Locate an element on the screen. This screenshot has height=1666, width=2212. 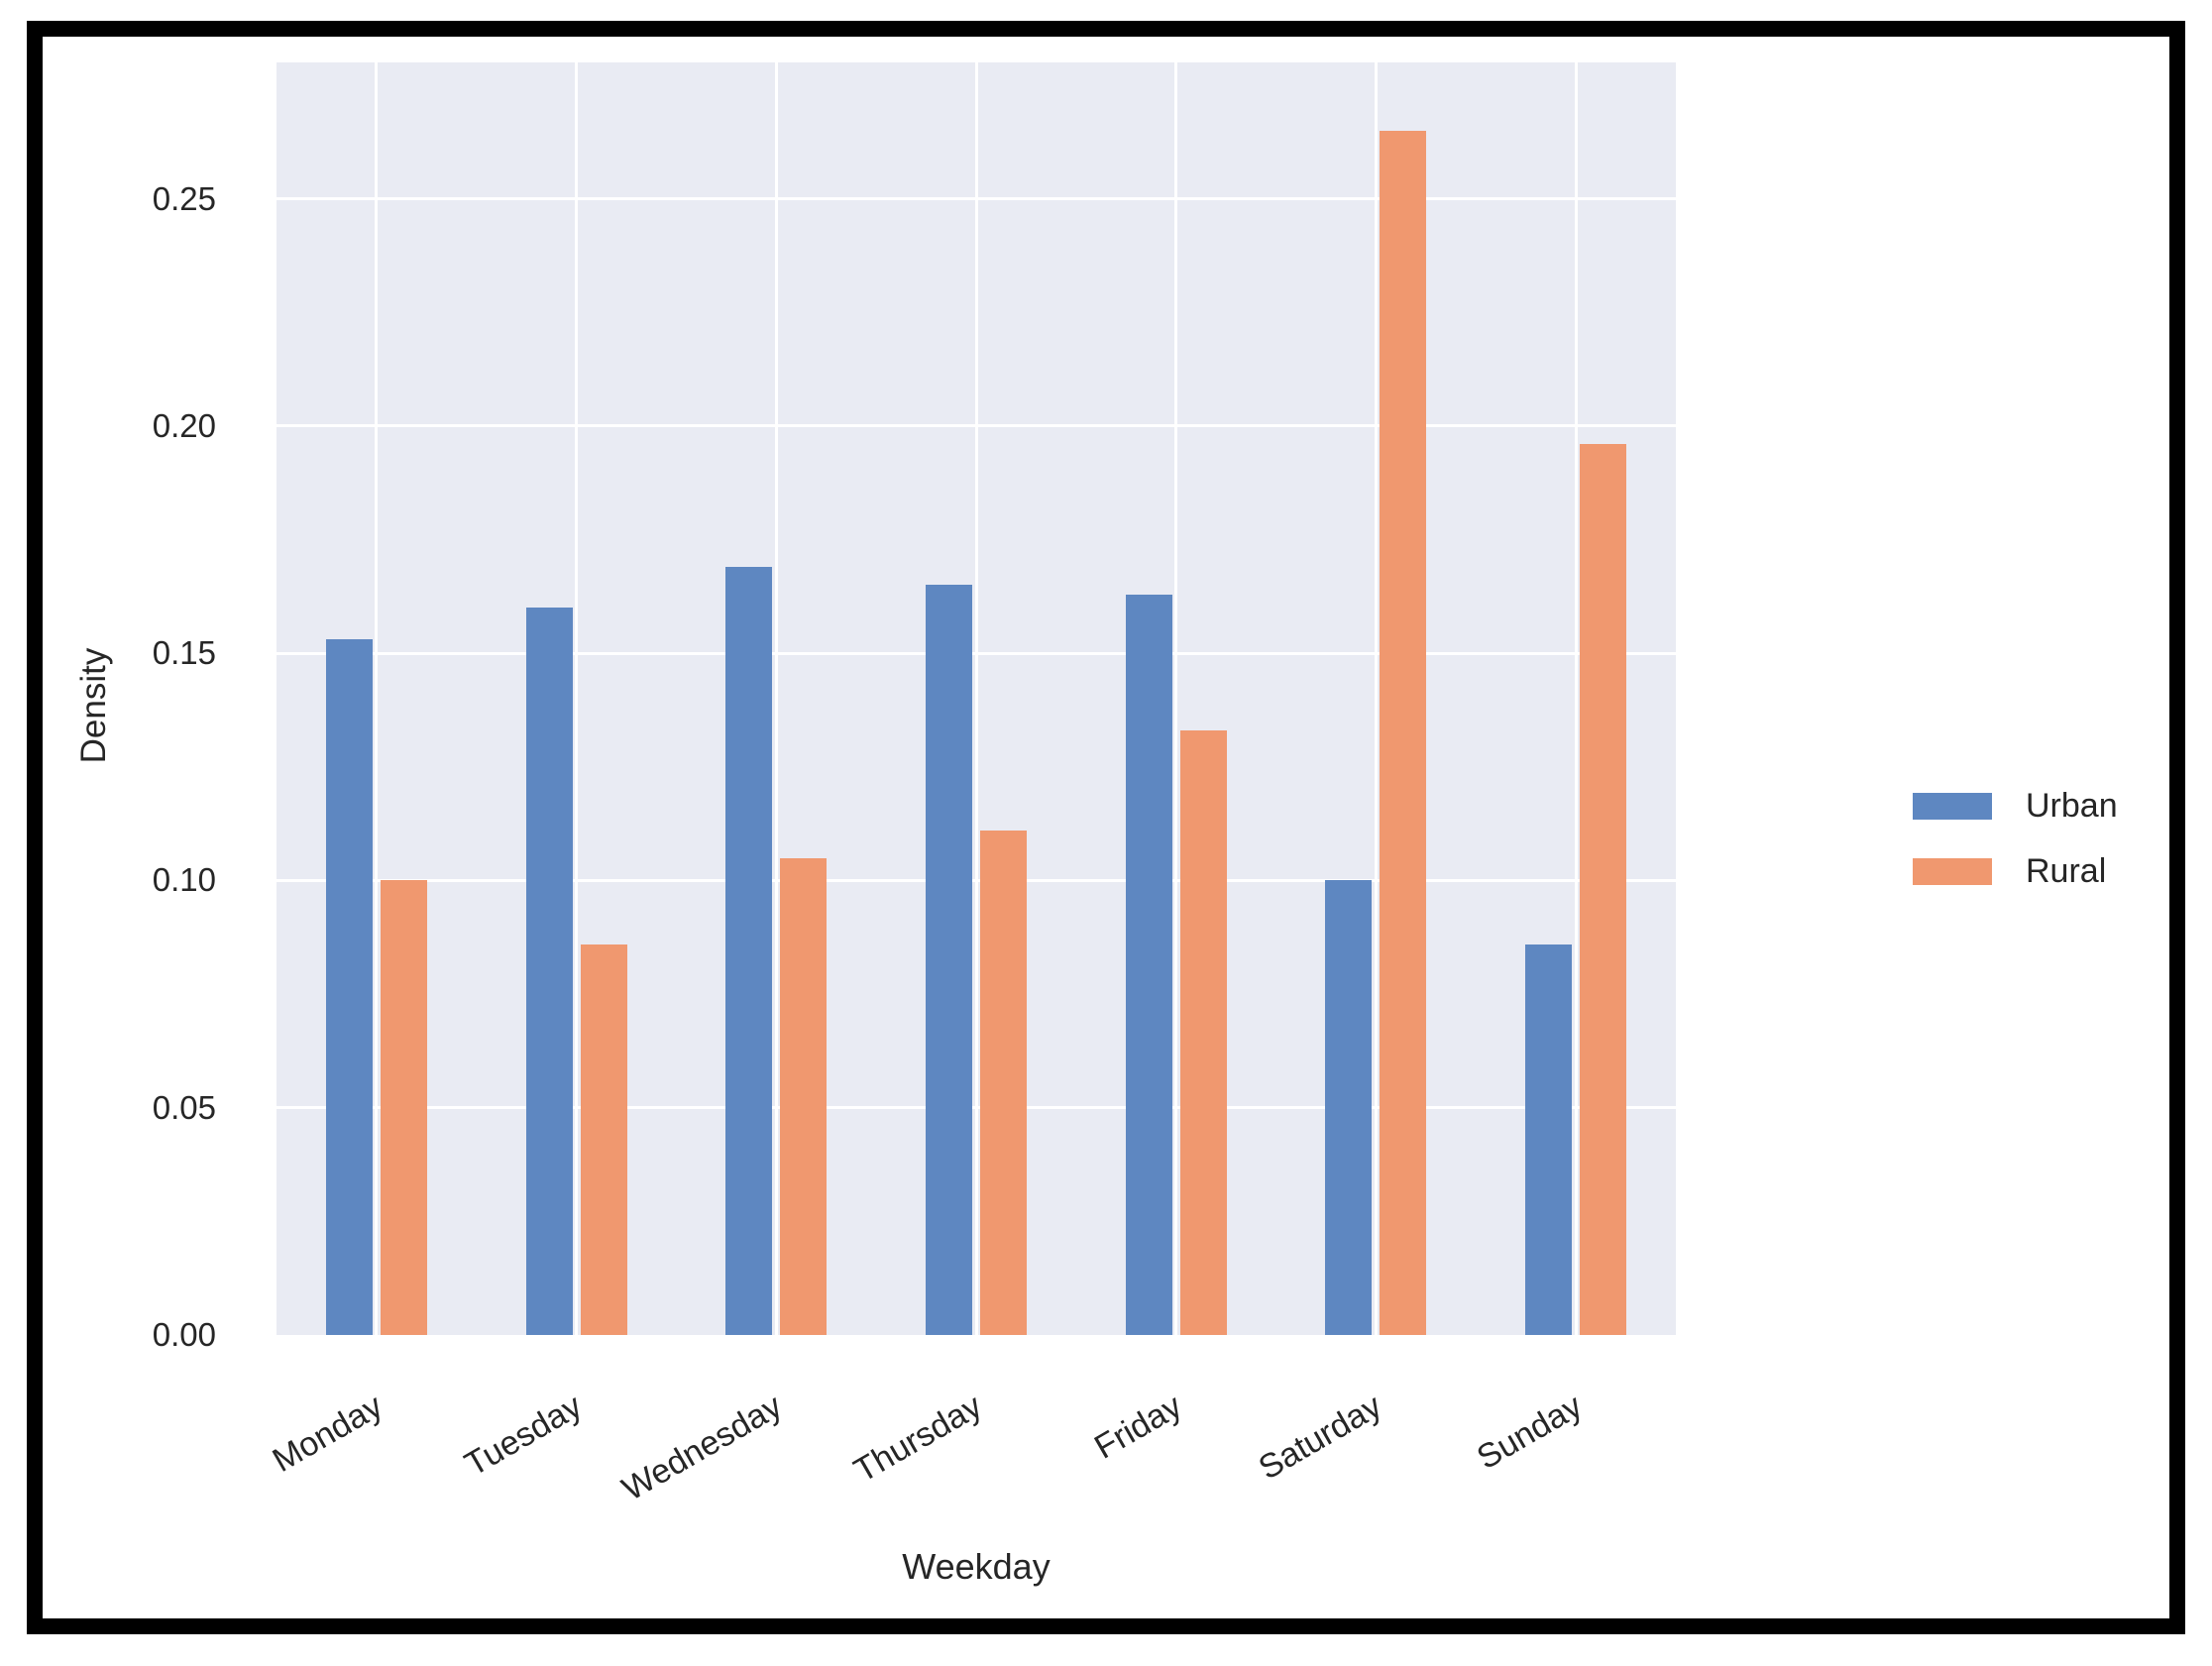
bar-rural-wednesday is located at coordinates (804, 1096).